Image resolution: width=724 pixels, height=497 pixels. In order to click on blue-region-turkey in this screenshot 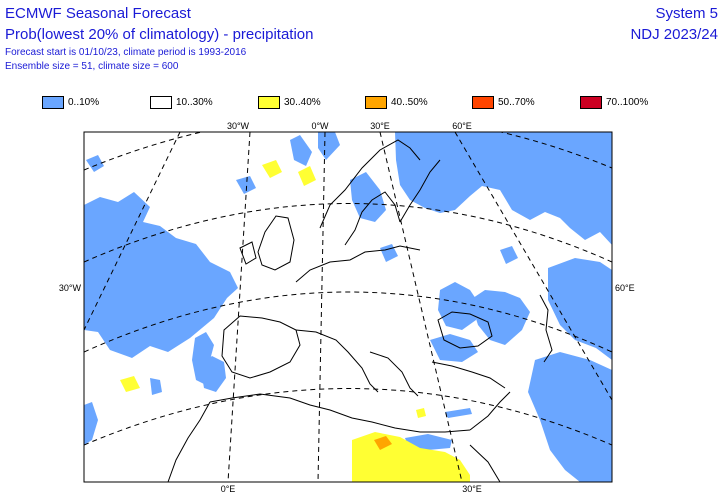, I will do `click(454, 348)`.